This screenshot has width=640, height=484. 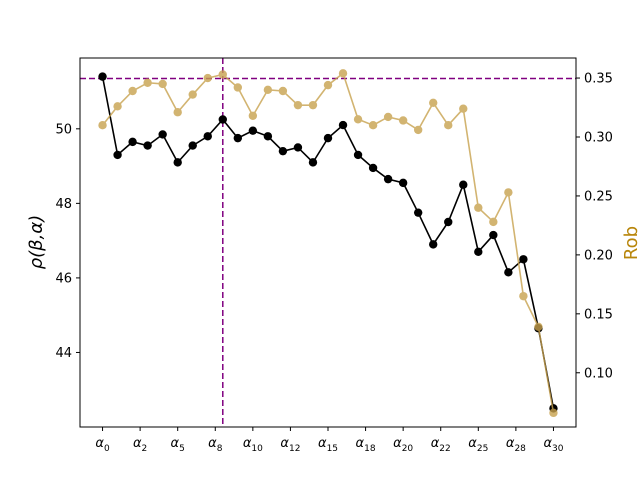 I want to click on x-tick-sub: 0, so click(x=107, y=449).